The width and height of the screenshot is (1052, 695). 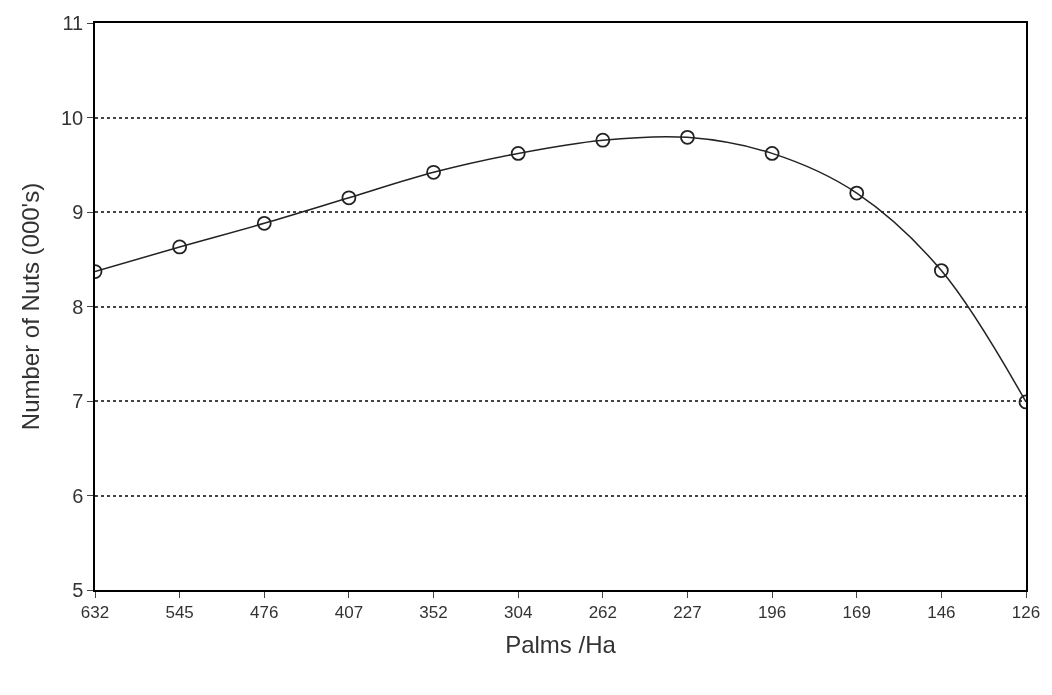 I want to click on y-tick-label: 9, so click(x=78, y=212).